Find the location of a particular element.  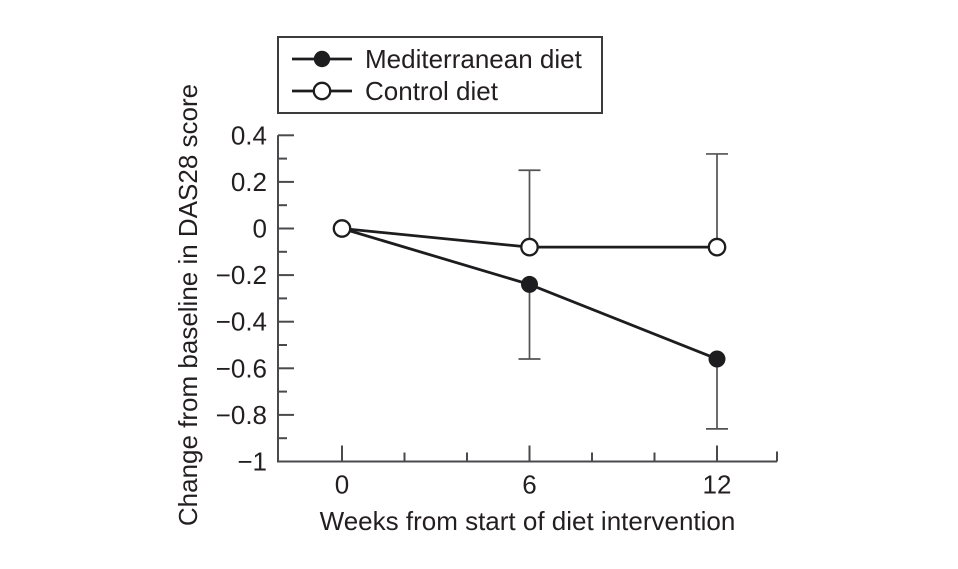

legend-item-filled-circle: Mediterranean diet is located at coordinates (437, 59).